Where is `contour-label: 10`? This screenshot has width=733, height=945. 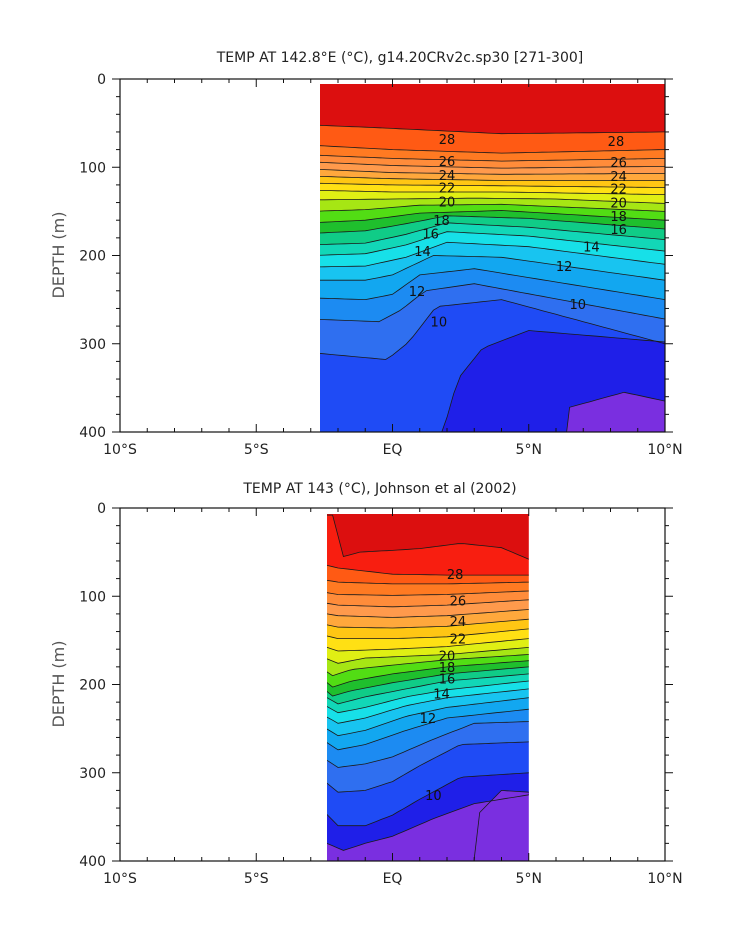
contour-label: 10 is located at coordinates (578, 305).